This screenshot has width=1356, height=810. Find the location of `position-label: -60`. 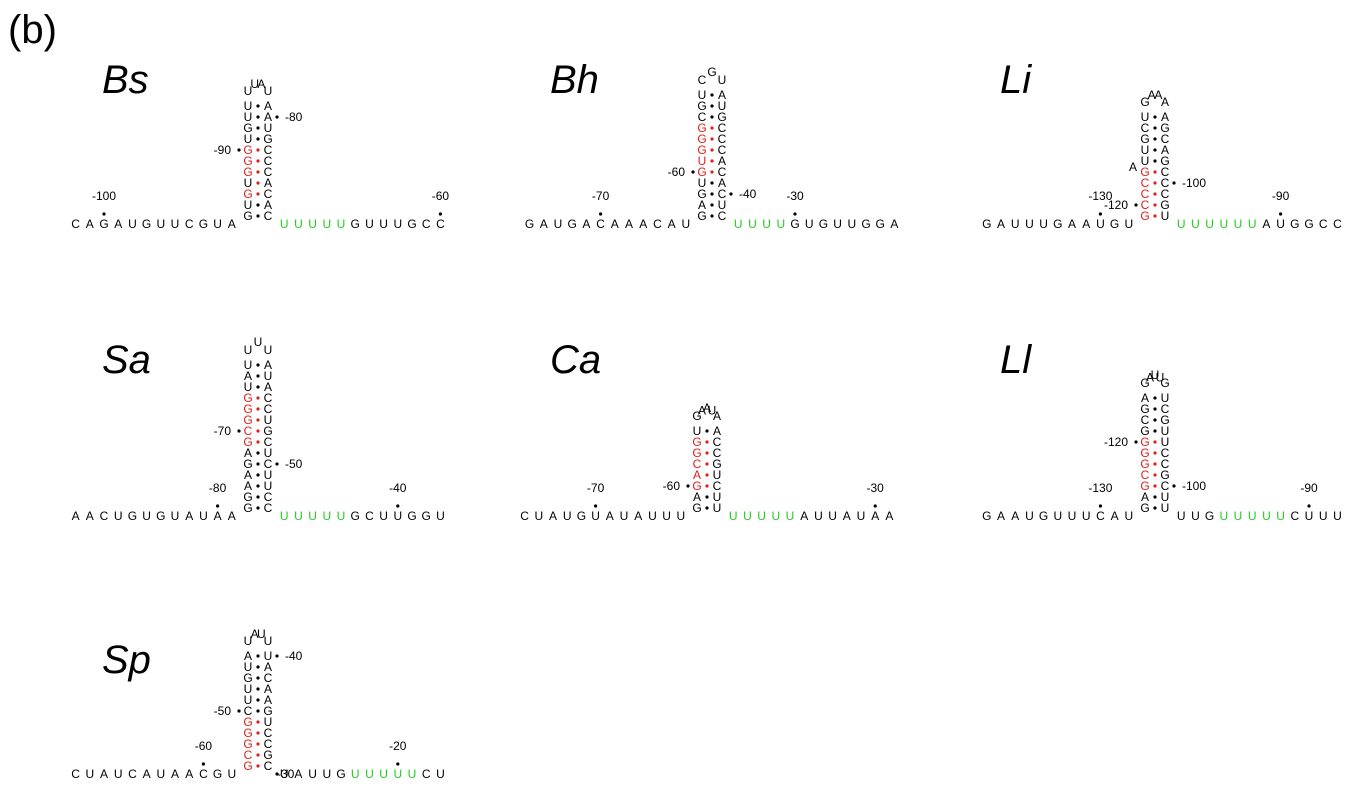

position-label: -60 is located at coordinates (441, 196).